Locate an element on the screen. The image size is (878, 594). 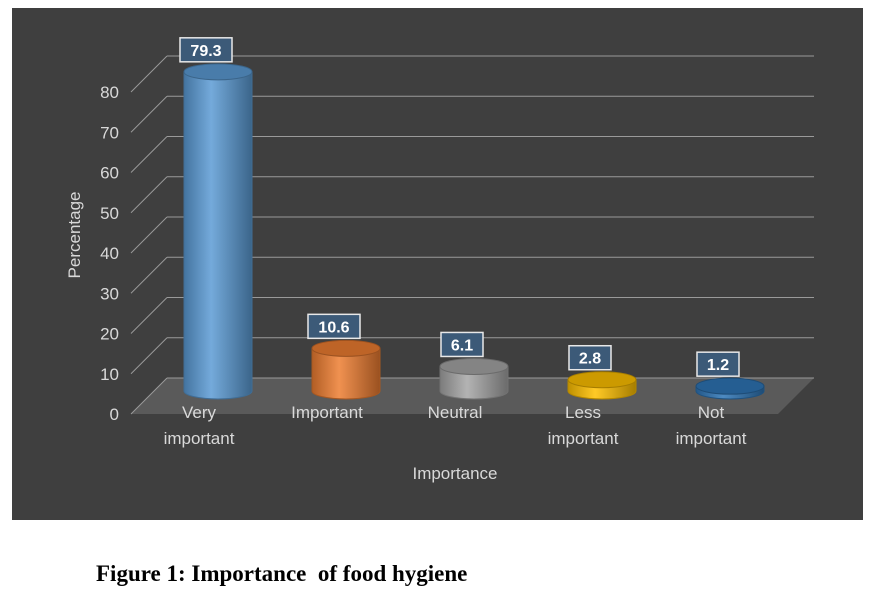
y-tick-label: 60 is located at coordinates (109, 173).